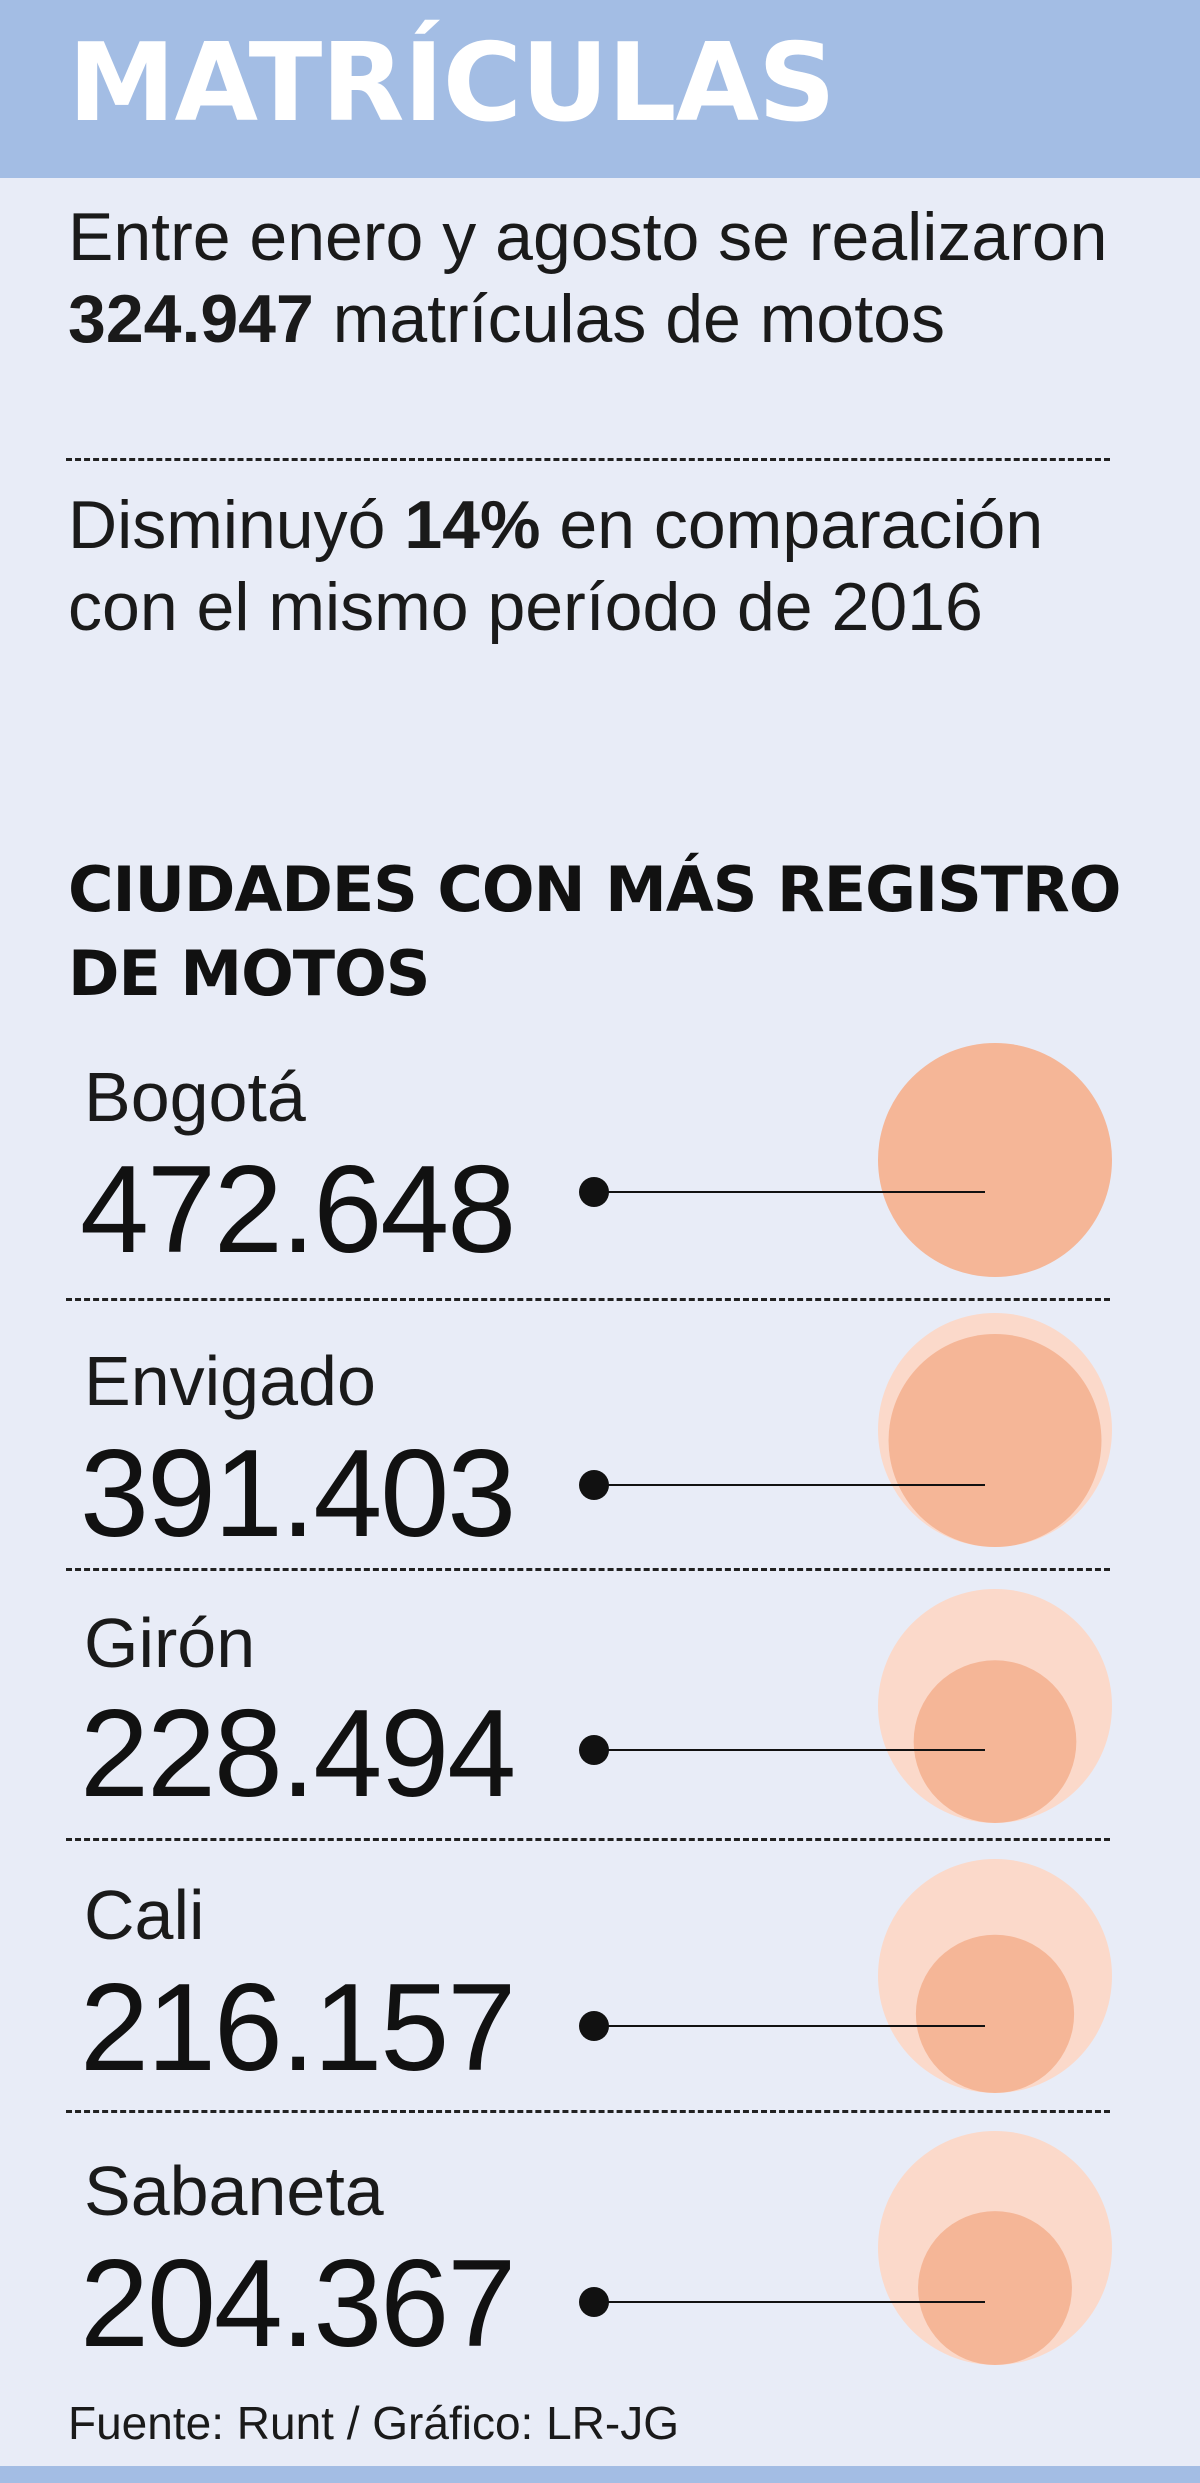 The width and height of the screenshot is (1200, 2483). Describe the element at coordinates (594, 2302) in the screenshot. I see `leader-dot-sabaneta` at that location.